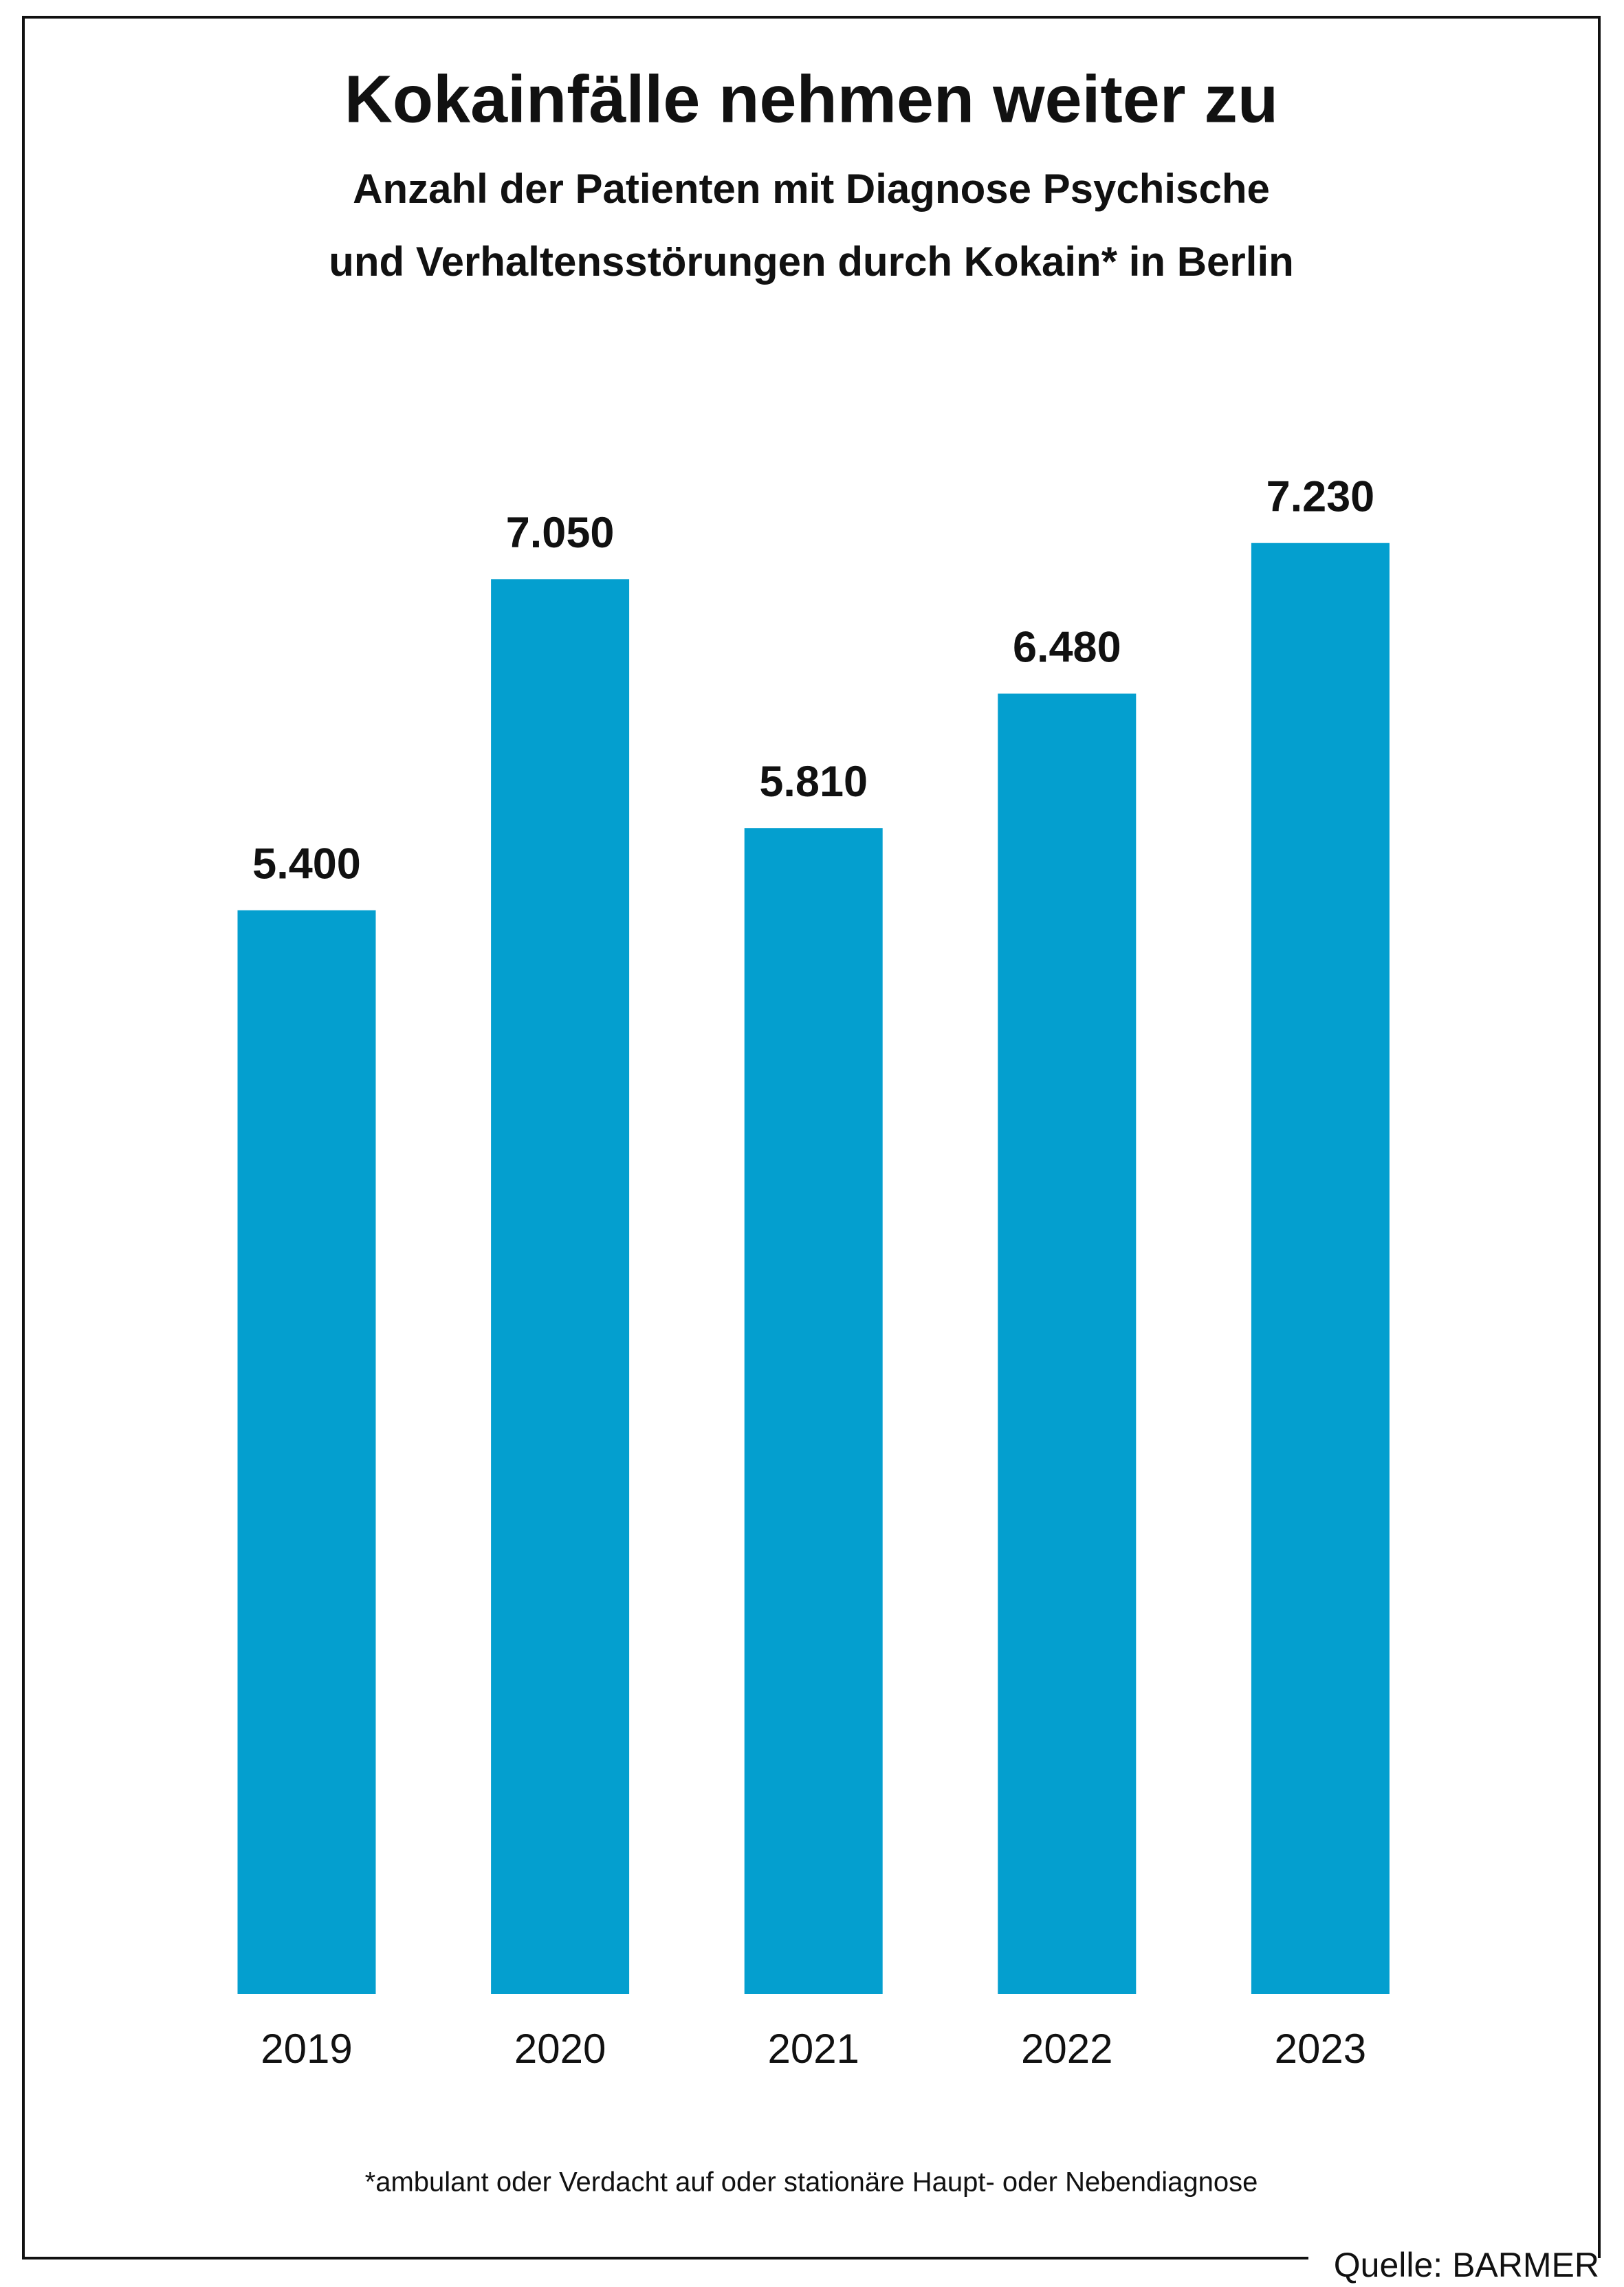 Image resolution: width=1624 pixels, height=2287 pixels. Describe the element at coordinates (813, 782) in the screenshot. I see `value-label: 5.810` at that location.